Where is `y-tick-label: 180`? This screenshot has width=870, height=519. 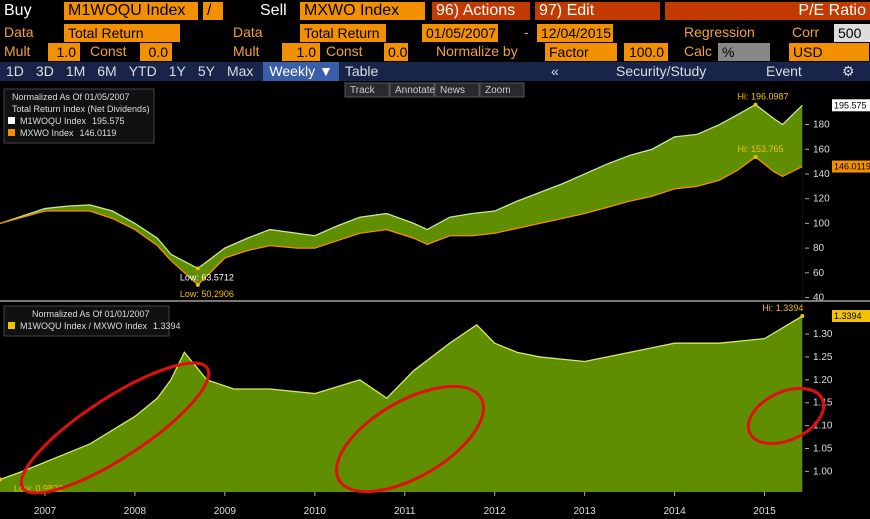
y-tick-label: 180 is located at coordinates (821, 125).